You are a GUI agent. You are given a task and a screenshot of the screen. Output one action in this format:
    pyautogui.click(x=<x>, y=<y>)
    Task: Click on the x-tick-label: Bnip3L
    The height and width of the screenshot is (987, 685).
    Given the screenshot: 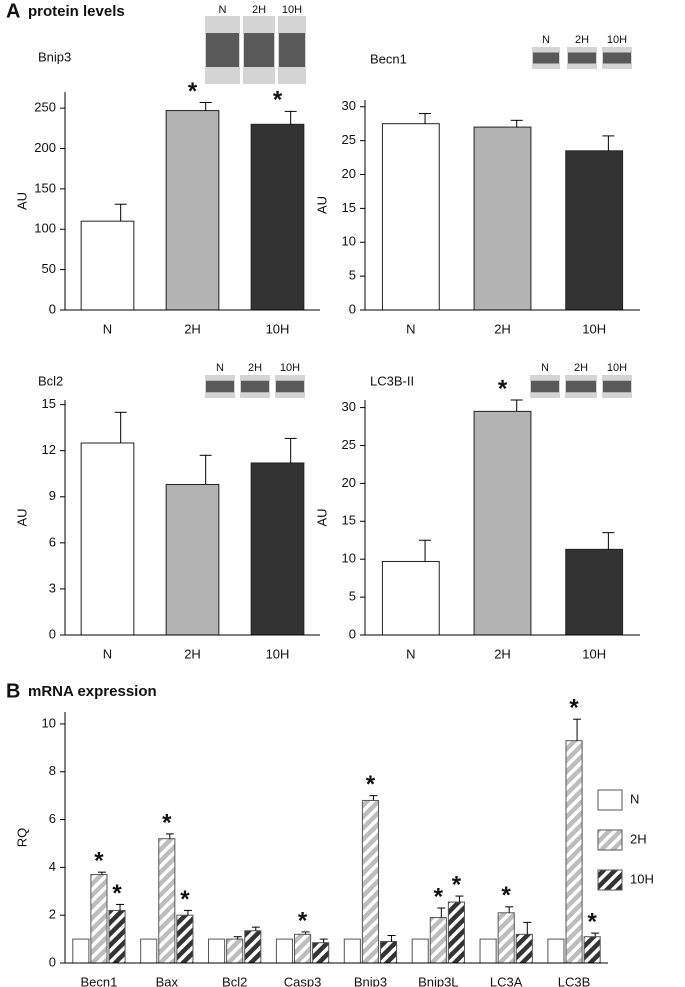 What is the action you would take?
    pyautogui.click(x=438, y=980)
    